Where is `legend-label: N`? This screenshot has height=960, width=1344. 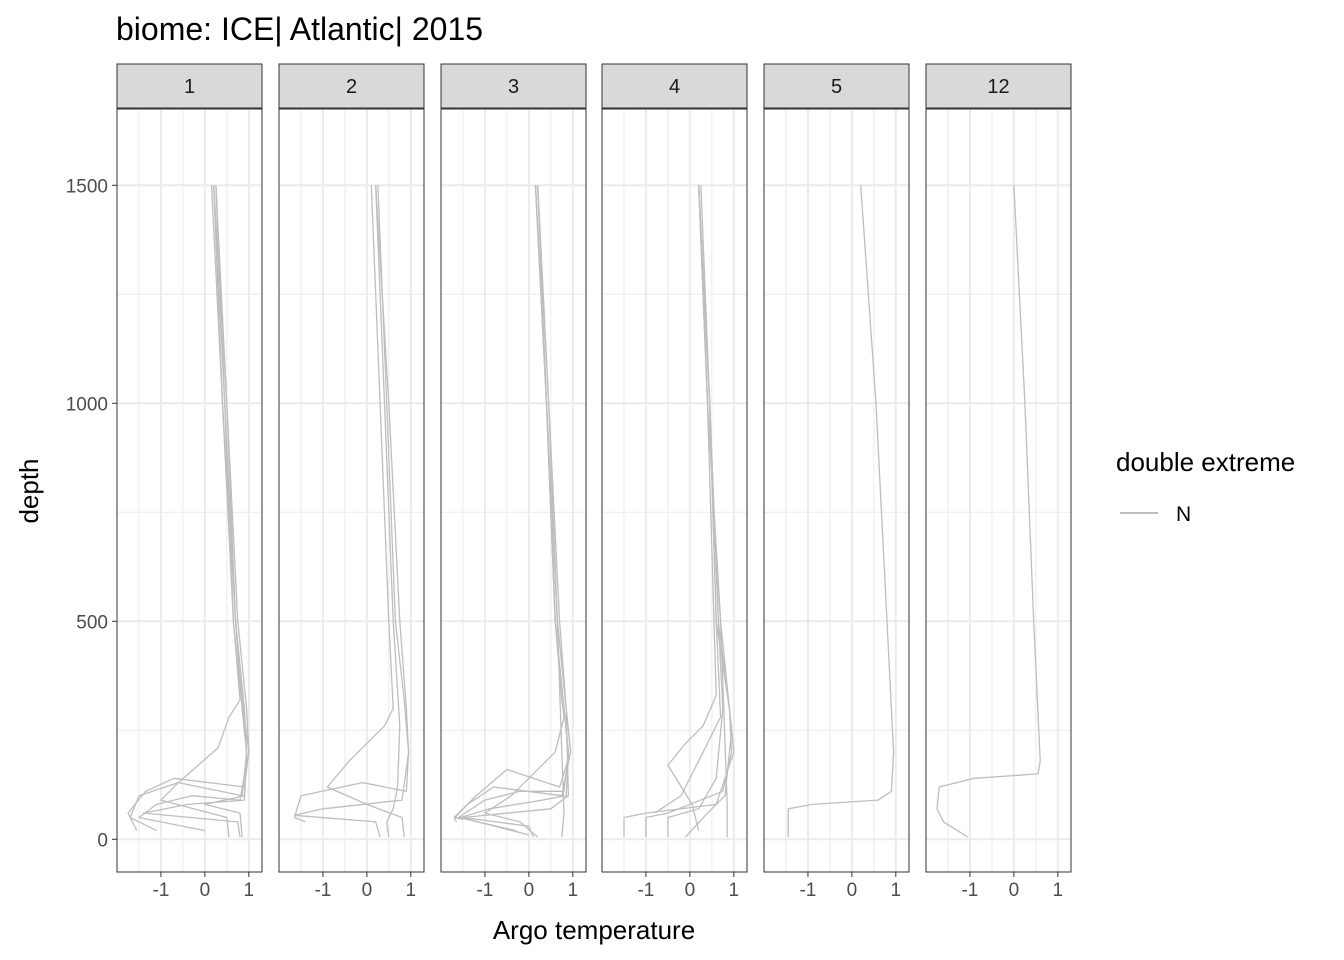
legend-label: N is located at coordinates (1183, 514).